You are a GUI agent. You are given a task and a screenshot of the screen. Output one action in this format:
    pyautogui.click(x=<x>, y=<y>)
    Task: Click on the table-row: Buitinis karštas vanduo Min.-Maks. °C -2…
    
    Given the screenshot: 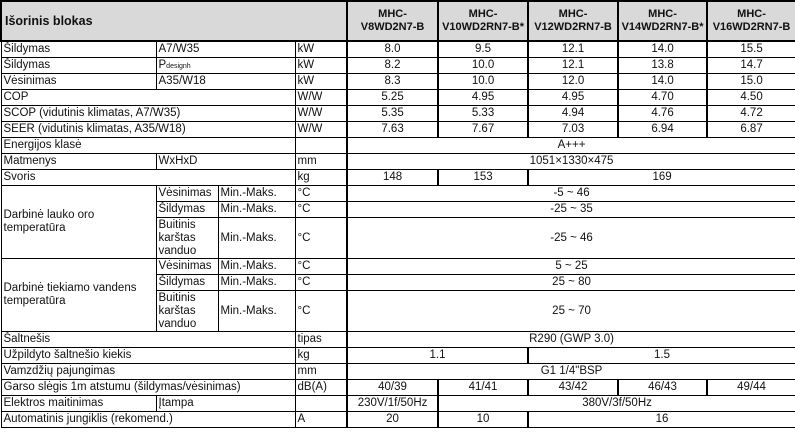 What is the action you would take?
    pyautogui.click(x=398, y=238)
    